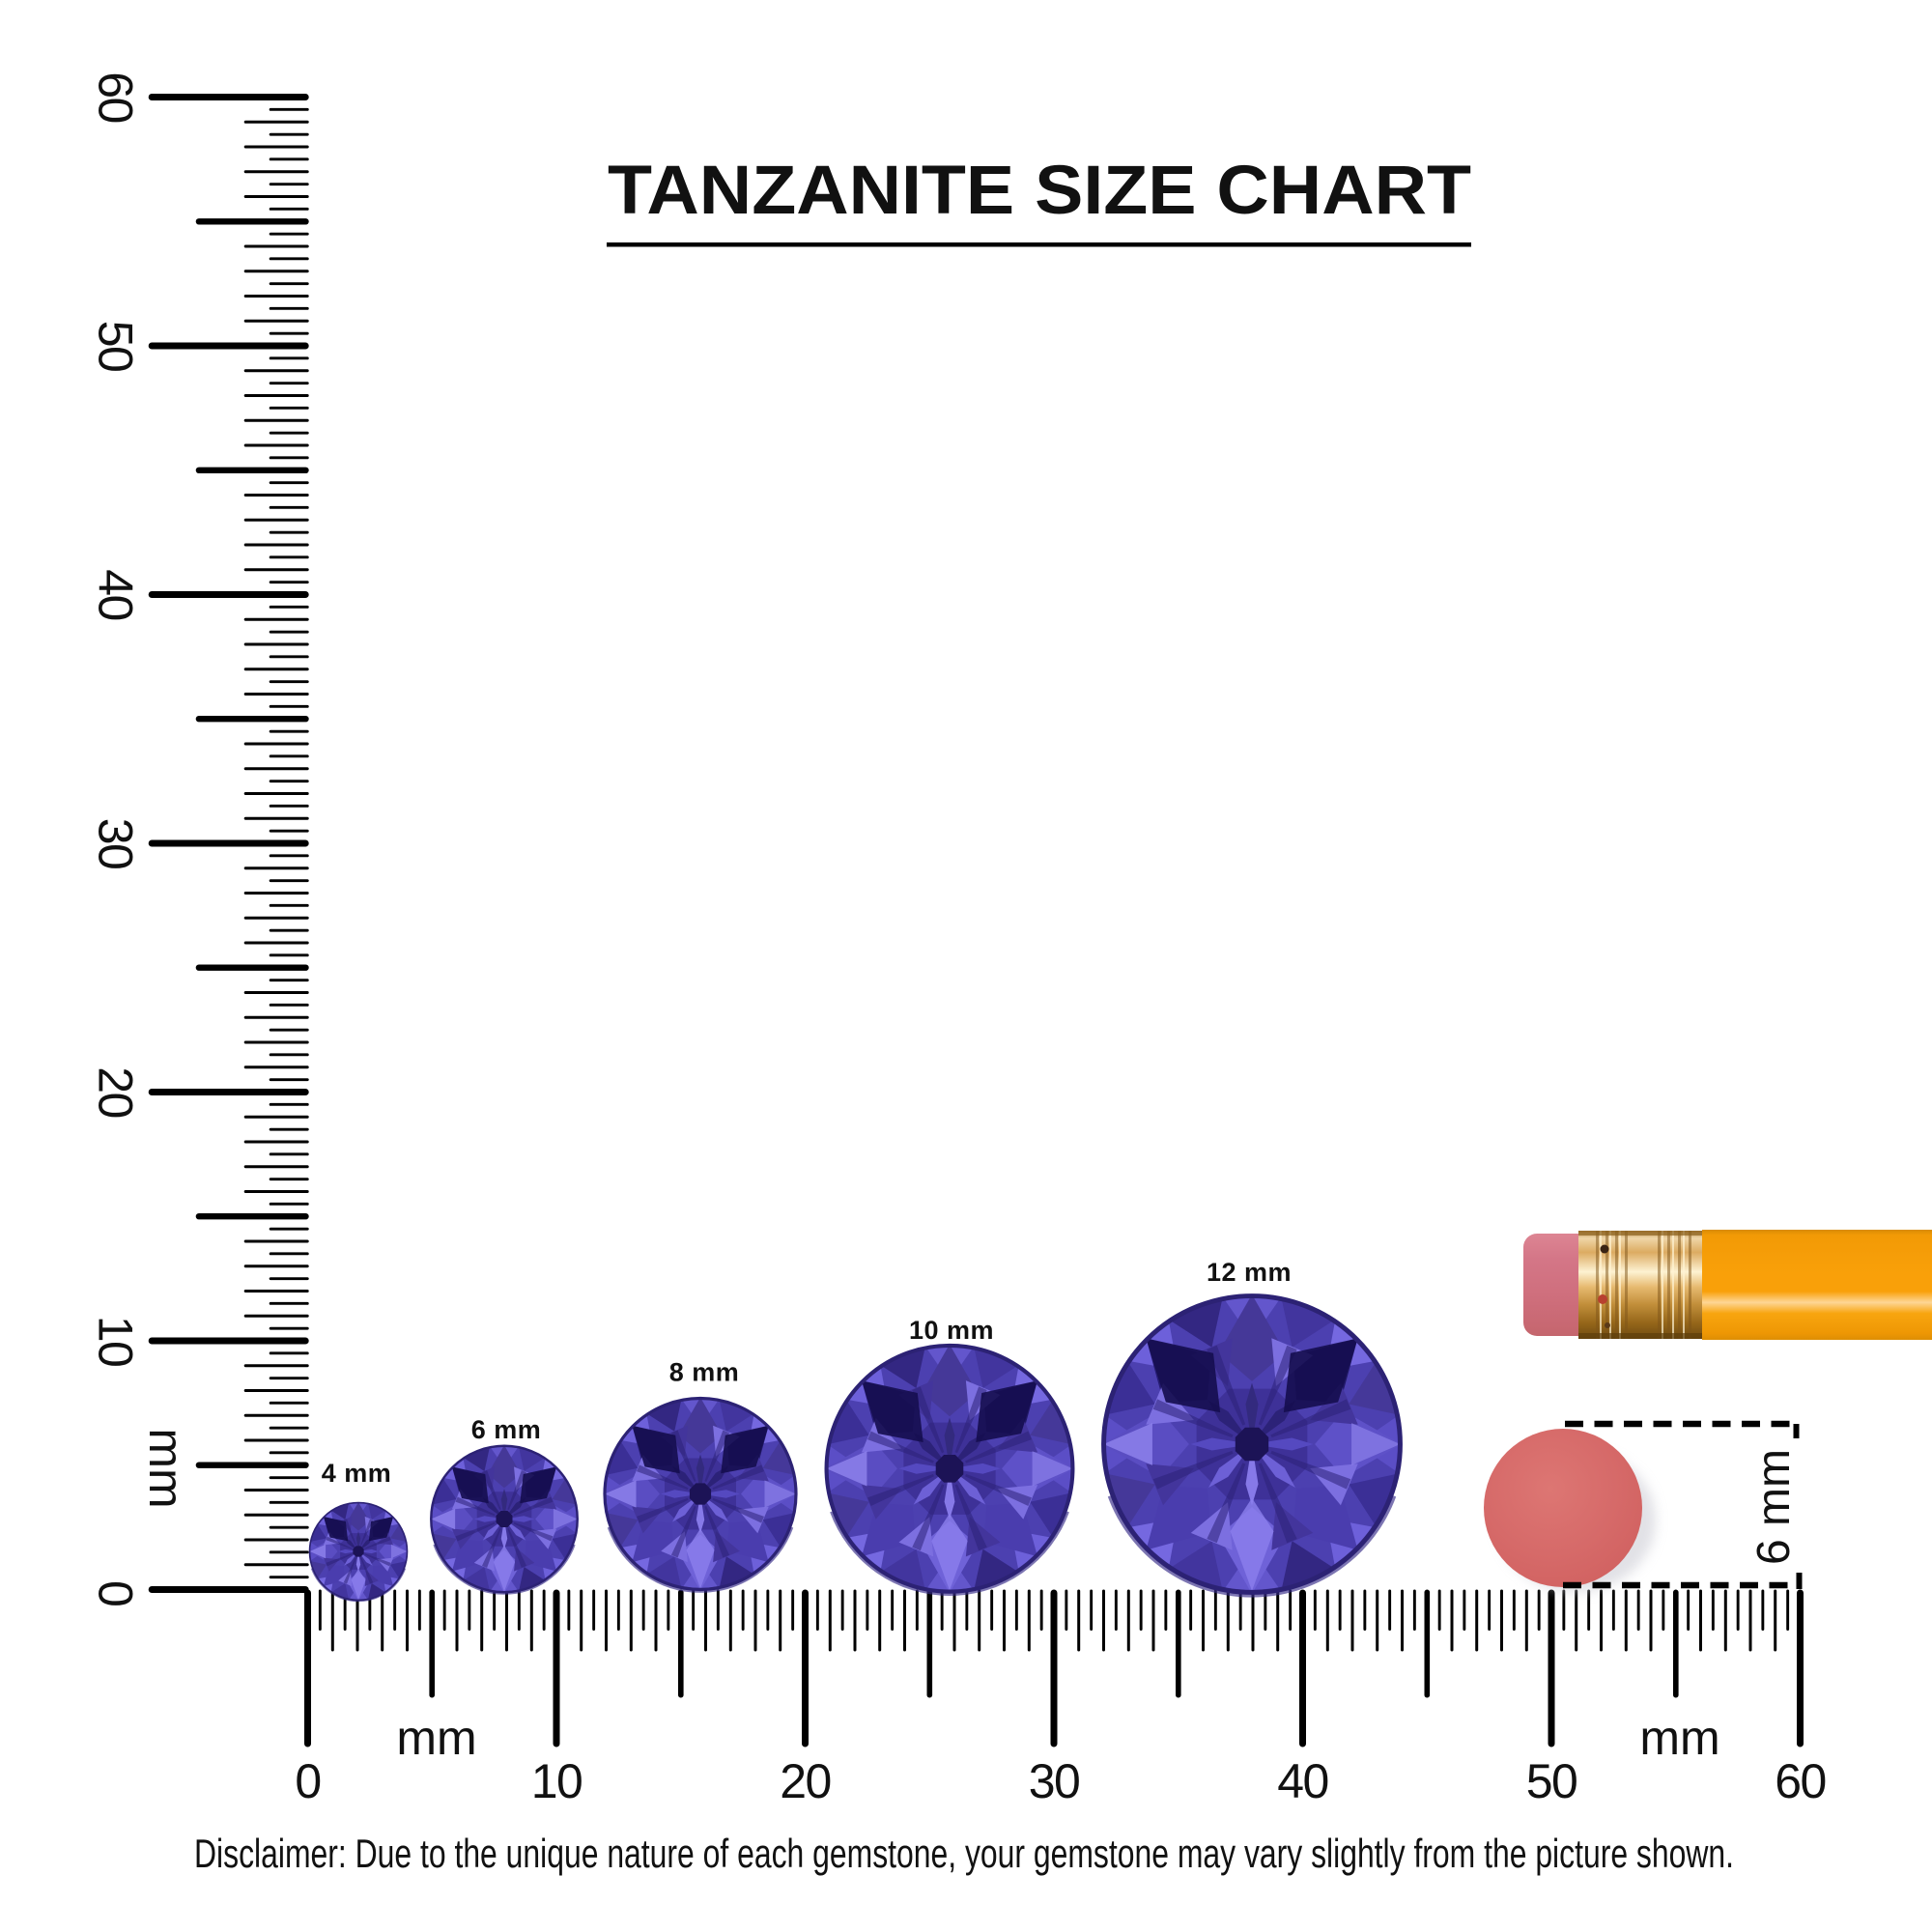 This screenshot has height=1932, width=1932. I want to click on svg-text: 4 mm, so click(357, 1473).